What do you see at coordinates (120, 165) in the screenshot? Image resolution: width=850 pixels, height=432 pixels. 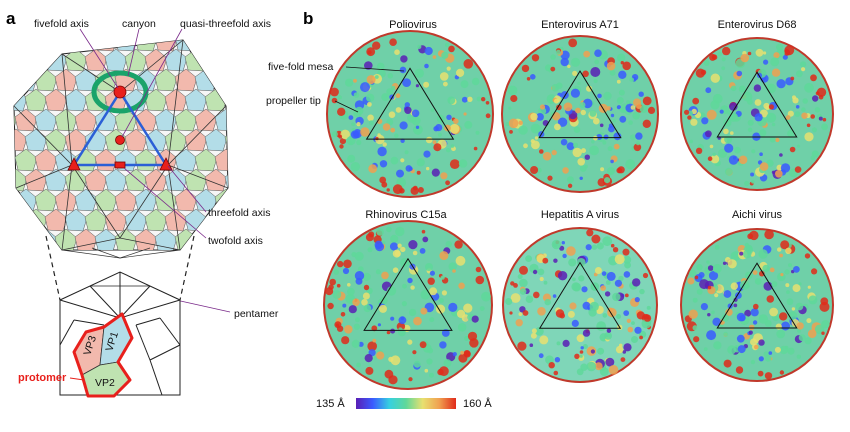 I see `twofold-axis-marker` at bounding box center [120, 165].